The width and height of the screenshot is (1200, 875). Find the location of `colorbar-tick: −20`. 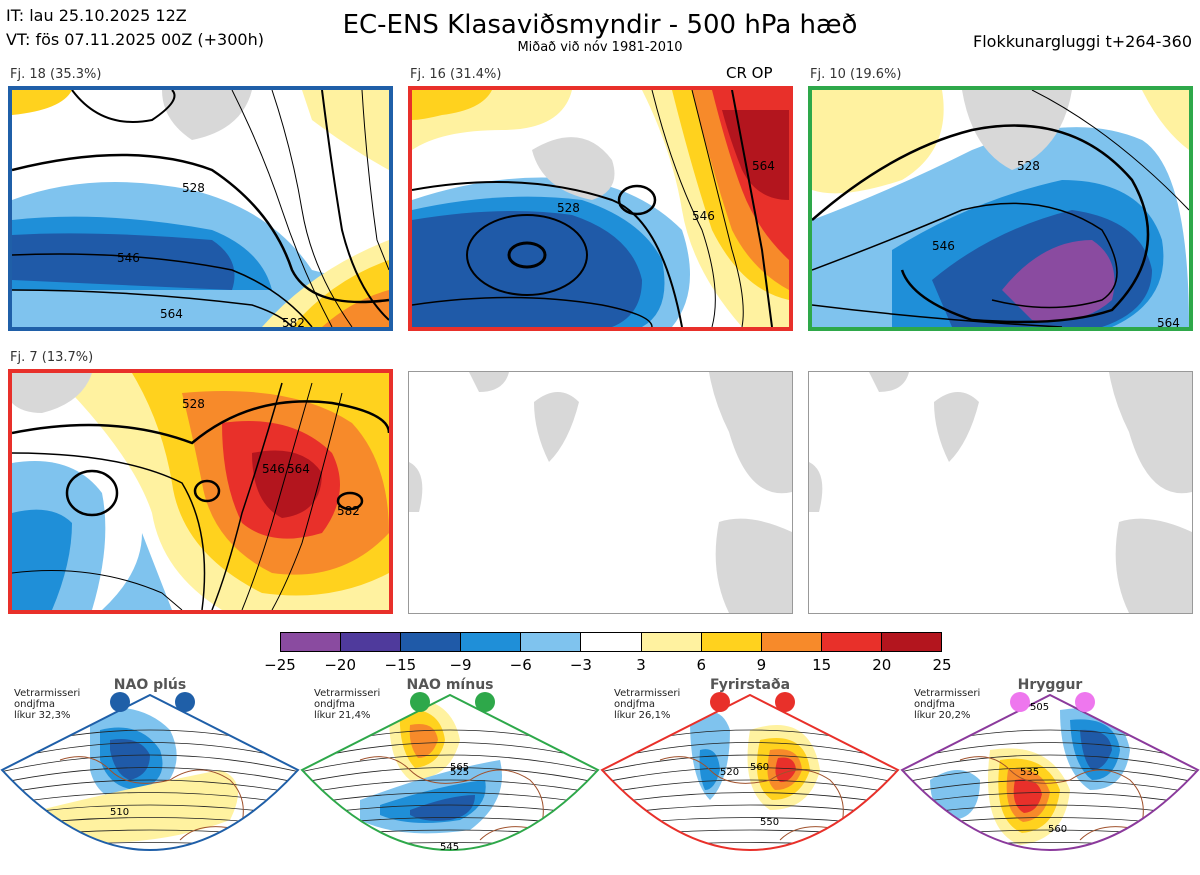

colorbar-tick: −20 is located at coordinates (340, 665).